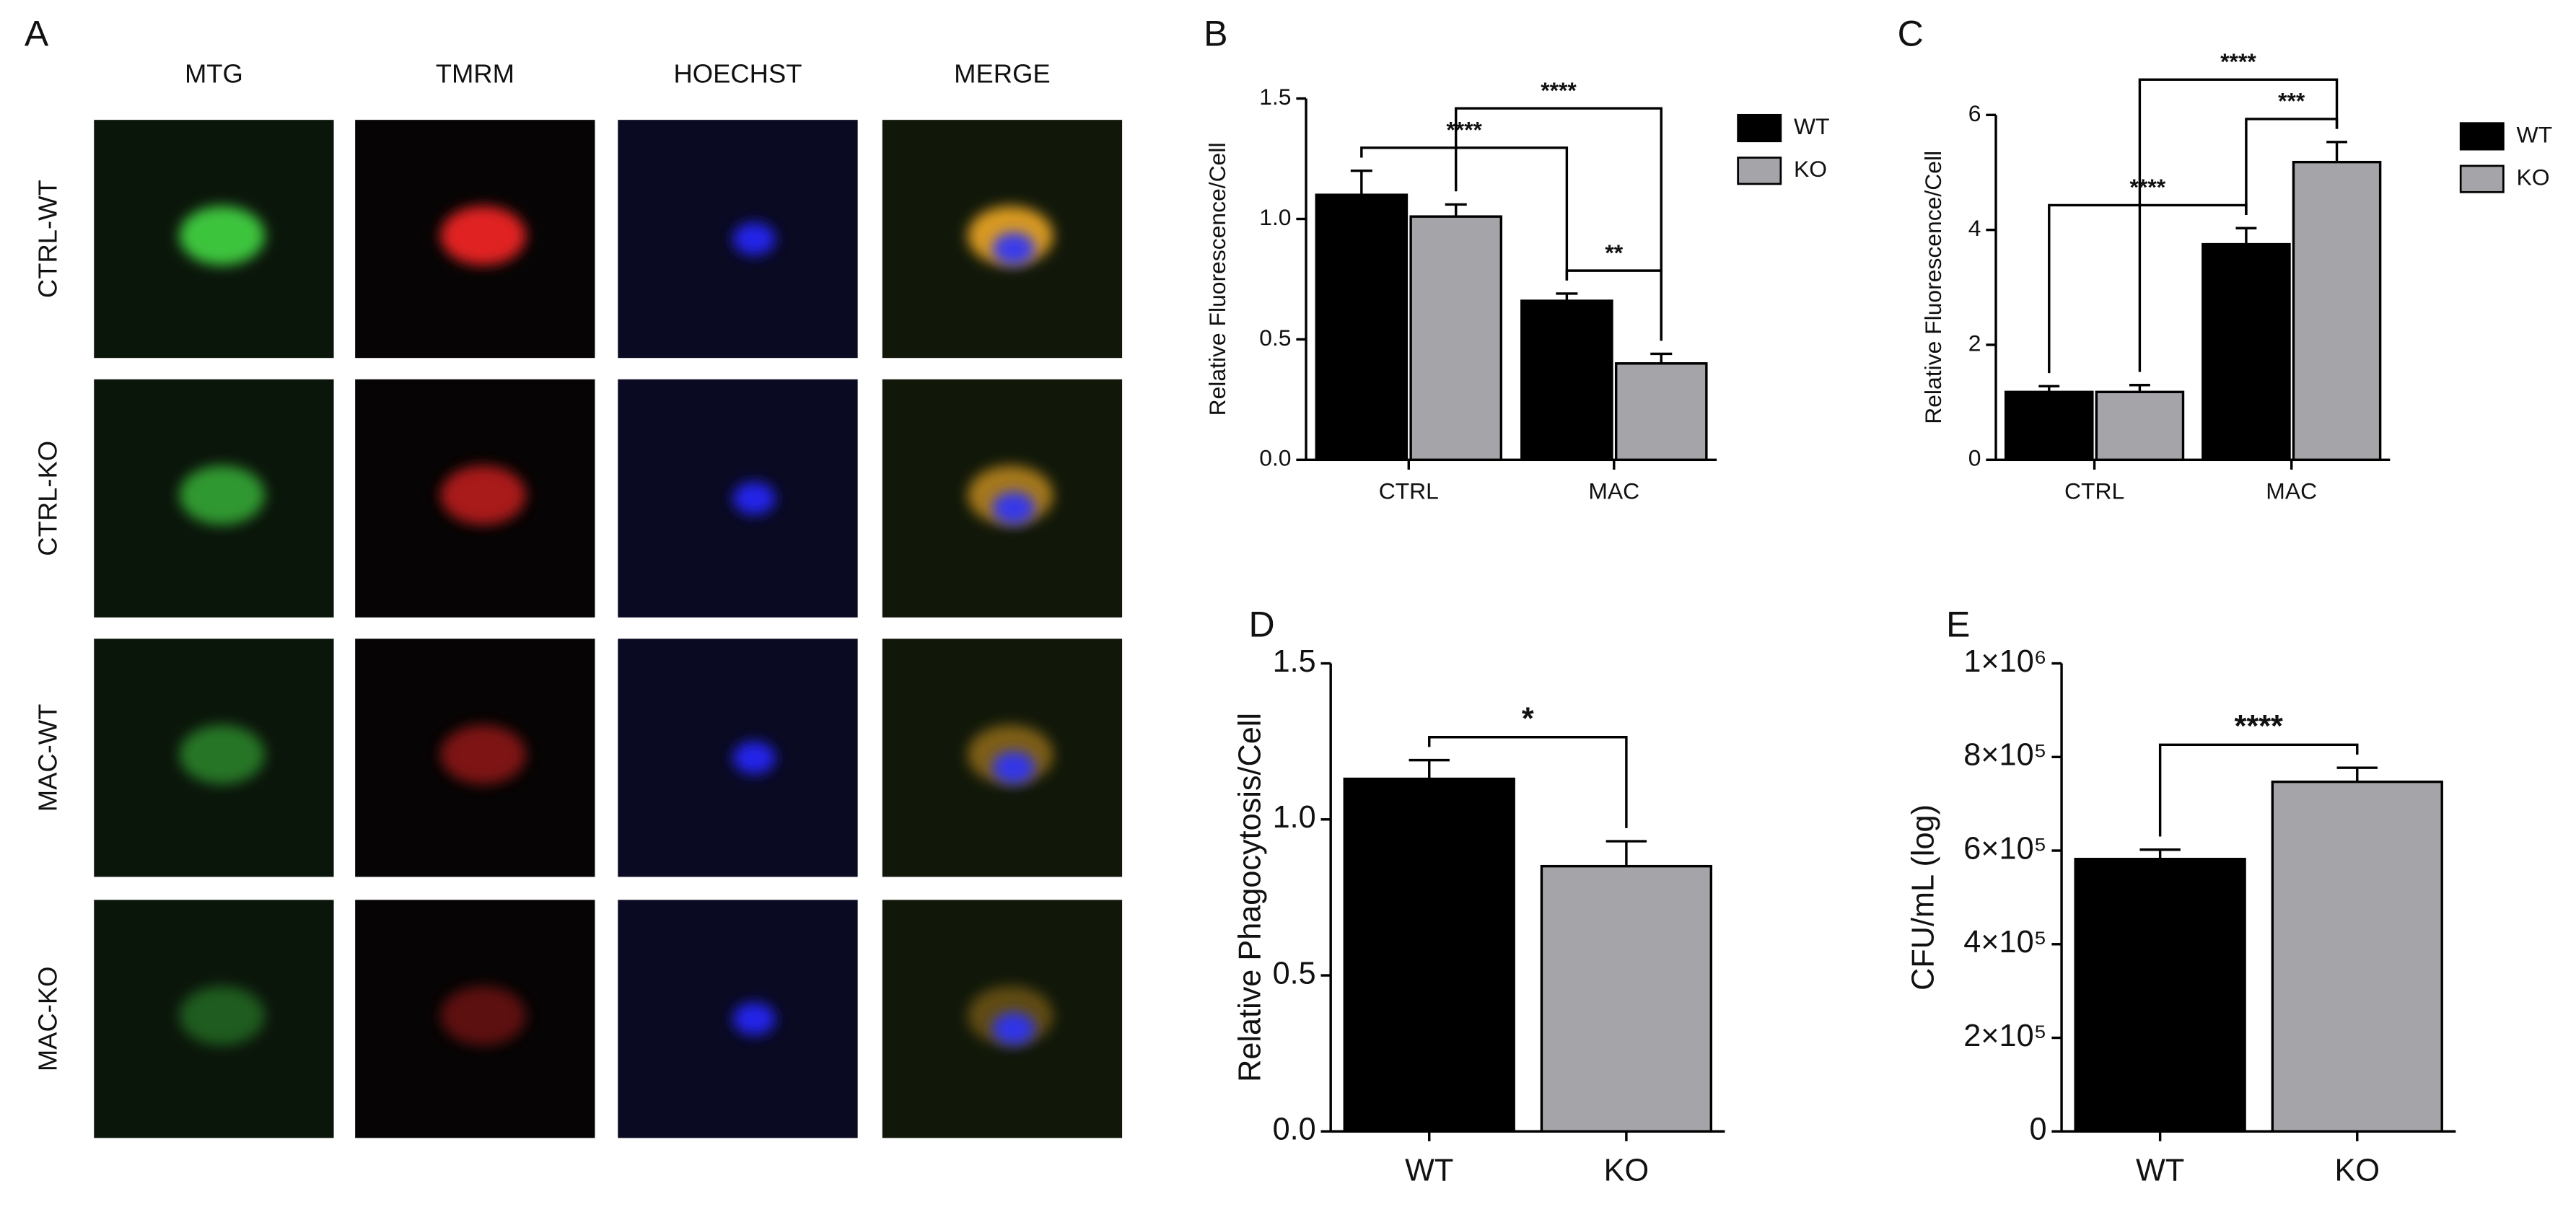 The image size is (2576, 1225). I want to click on panel-label: E, so click(1958, 625).